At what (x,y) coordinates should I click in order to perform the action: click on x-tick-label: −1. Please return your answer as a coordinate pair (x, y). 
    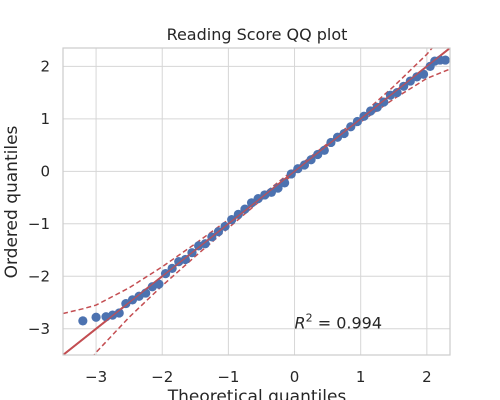
    Looking at the image, I should click on (228, 377).